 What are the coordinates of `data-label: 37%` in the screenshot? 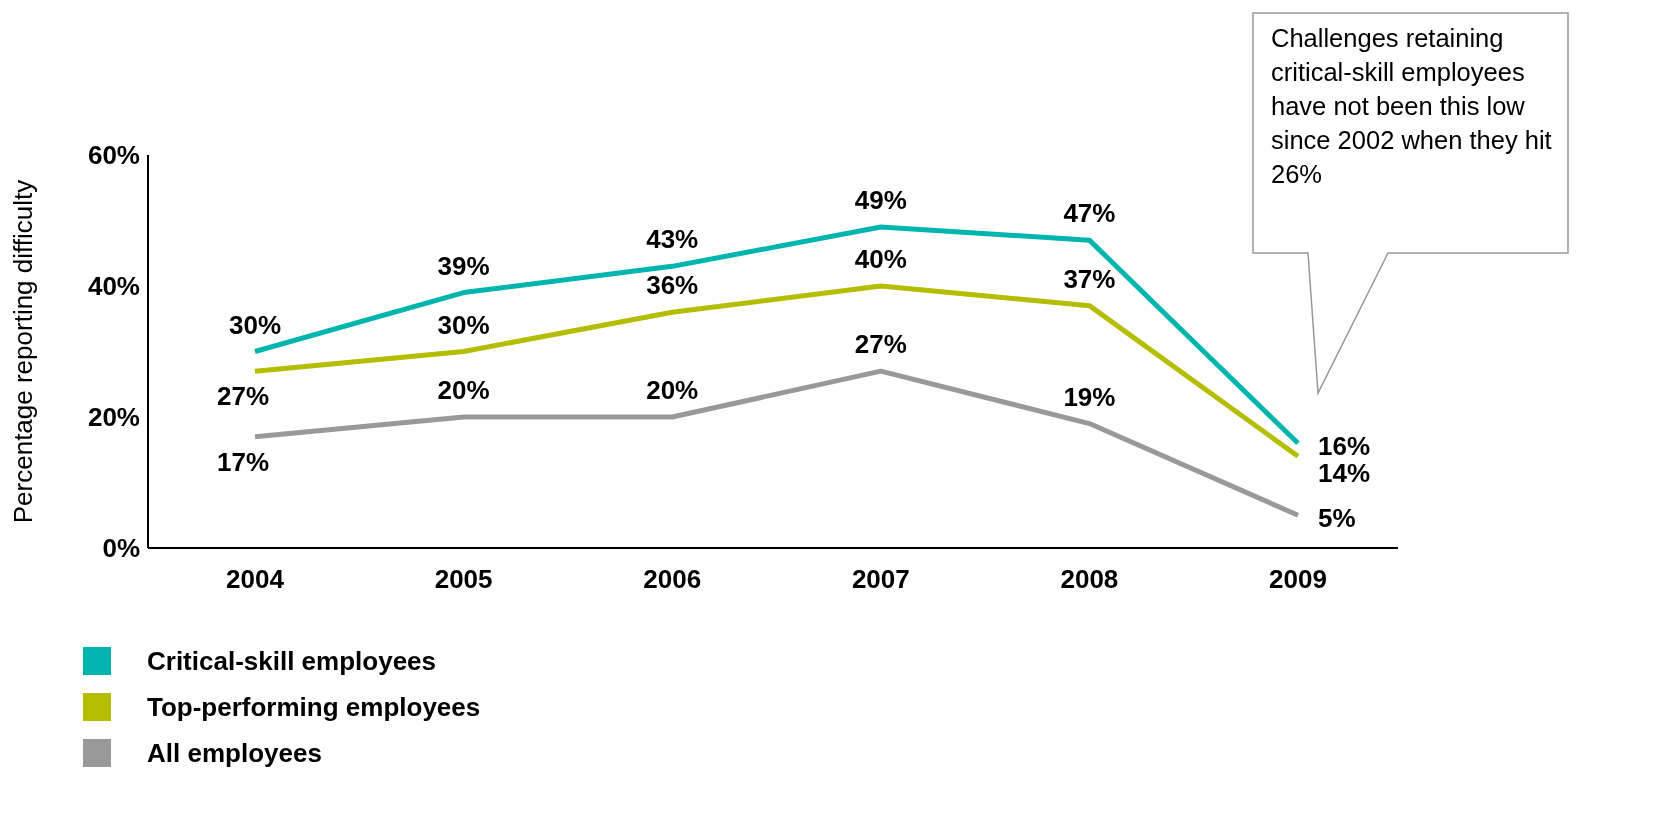 It's located at (1089, 278).